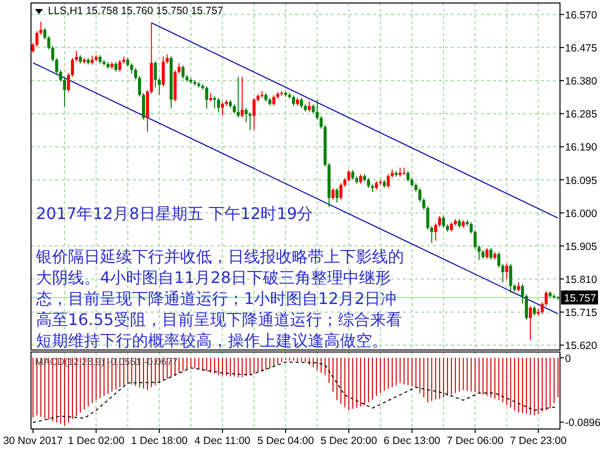  What do you see at coordinates (412, 441) in the screenshot?
I see `x-tick-label: 6 Dec 13:00` at bounding box center [412, 441].